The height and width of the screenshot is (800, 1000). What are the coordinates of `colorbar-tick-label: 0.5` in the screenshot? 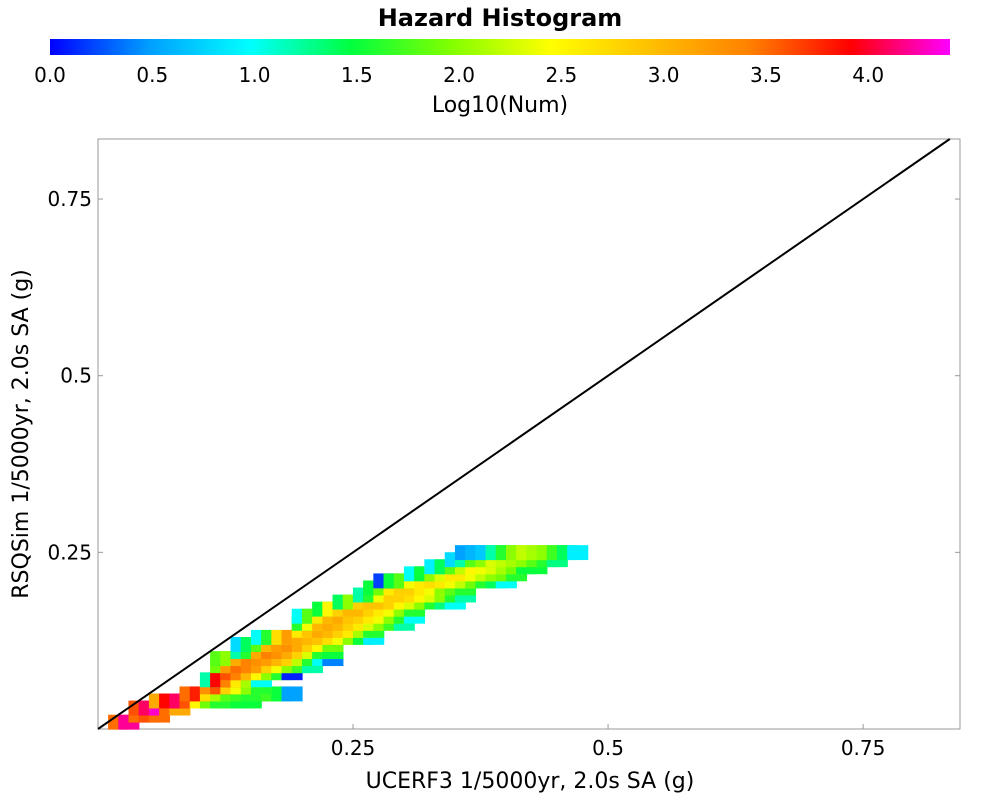 It's located at (152, 75).